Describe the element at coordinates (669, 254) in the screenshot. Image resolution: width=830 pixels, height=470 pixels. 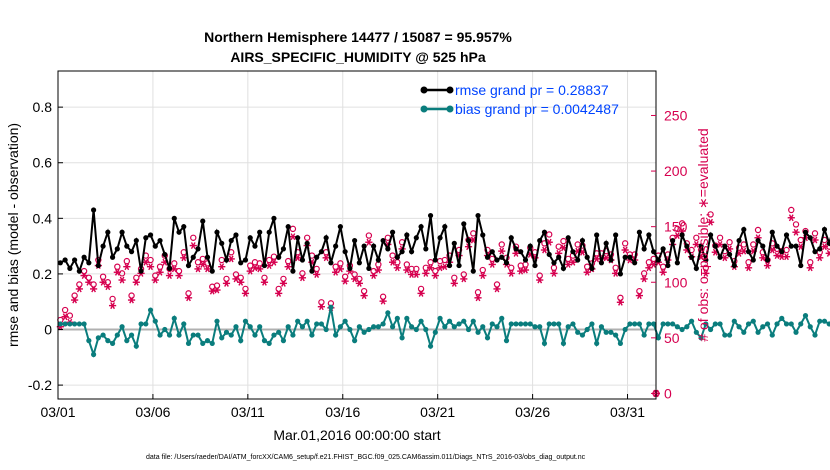
I see `y-axis-right-ticks: 0 50 100 150 200 250` at that location.